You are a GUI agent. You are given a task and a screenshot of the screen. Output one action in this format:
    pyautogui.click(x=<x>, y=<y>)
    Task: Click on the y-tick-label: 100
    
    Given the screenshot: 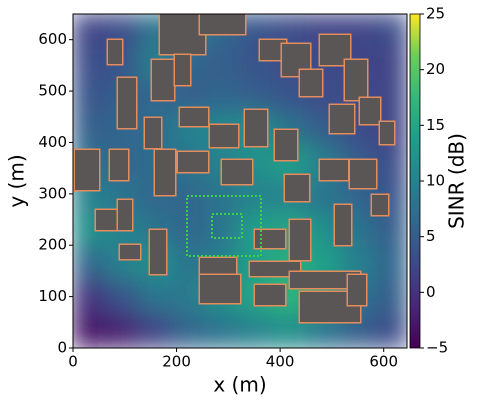 What is the action you would take?
    pyautogui.click(x=52, y=296)
    